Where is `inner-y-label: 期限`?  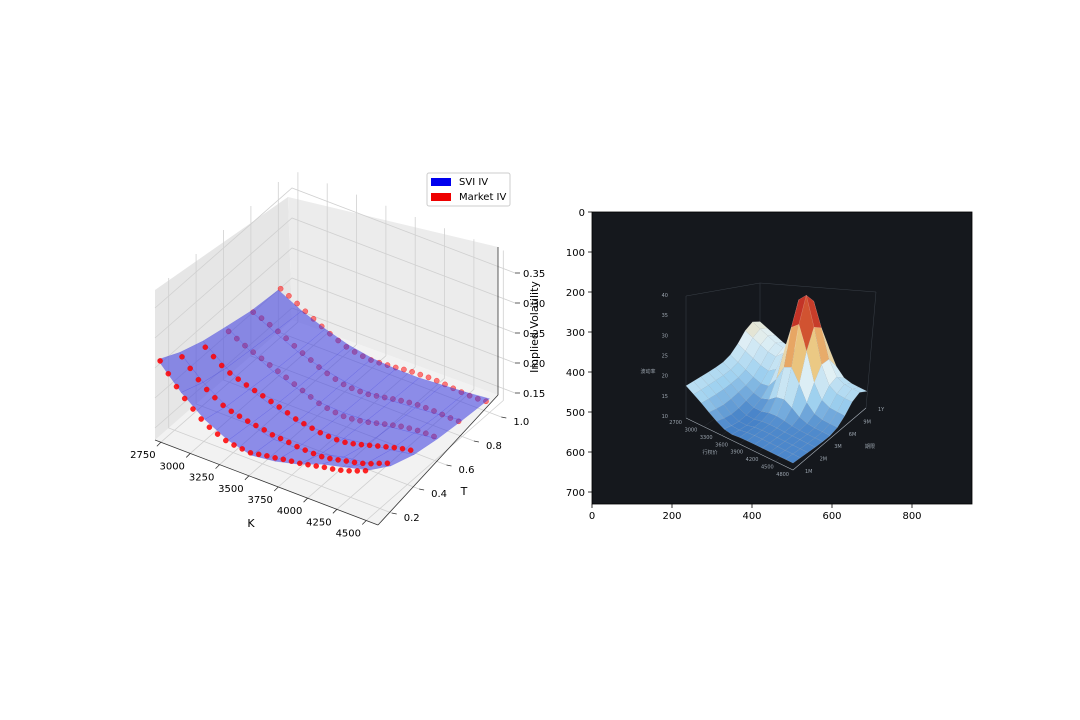
inner-y-label: 期限 is located at coordinates (870, 446).